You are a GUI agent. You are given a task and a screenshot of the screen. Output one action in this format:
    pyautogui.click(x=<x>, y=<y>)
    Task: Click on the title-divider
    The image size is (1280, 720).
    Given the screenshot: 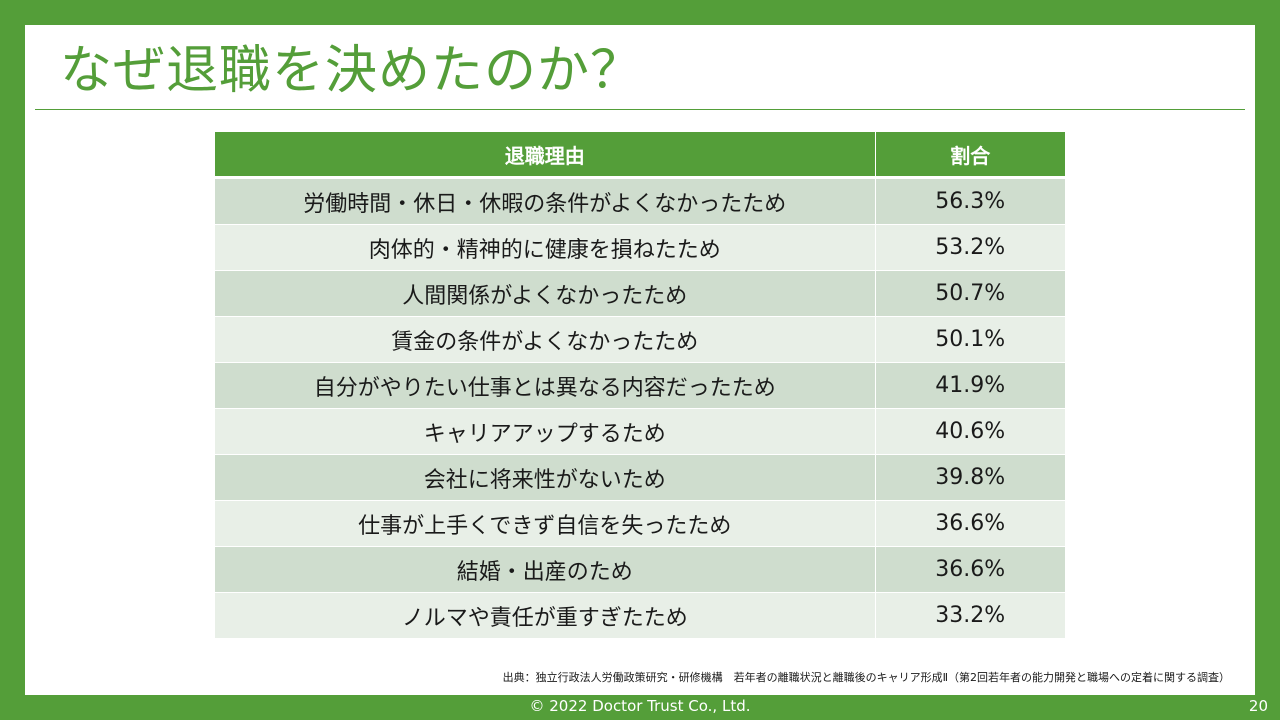 What is the action you would take?
    pyautogui.click(x=640, y=109)
    